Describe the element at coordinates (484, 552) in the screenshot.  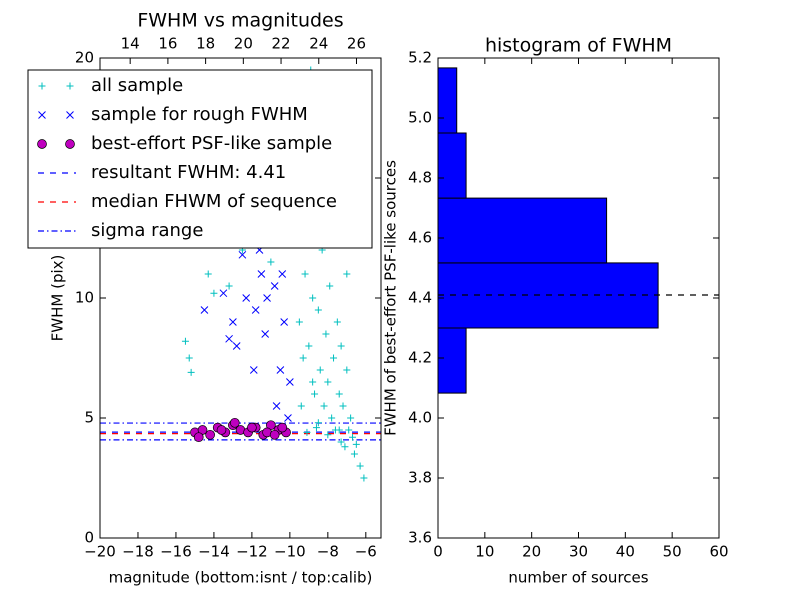
I see `x-tick-label: 10` at that location.